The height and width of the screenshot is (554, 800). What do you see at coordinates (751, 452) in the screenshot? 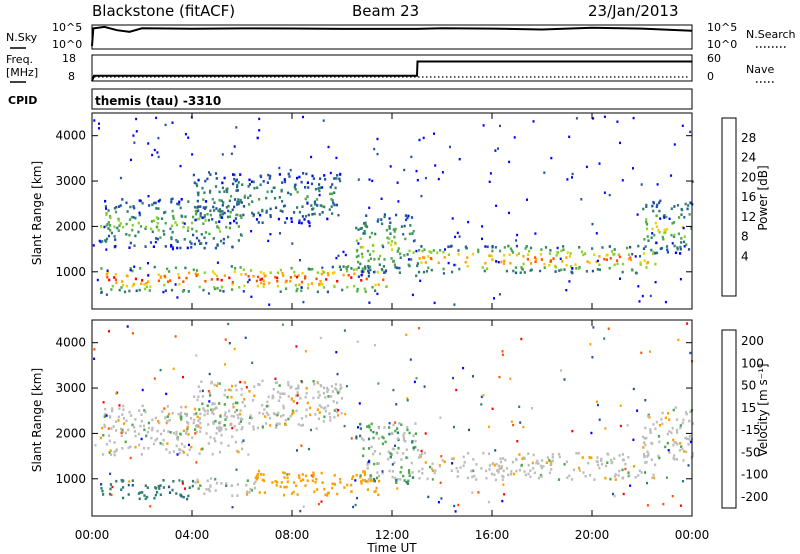
I see `colorbar-tick-label: -50` at bounding box center [751, 452].